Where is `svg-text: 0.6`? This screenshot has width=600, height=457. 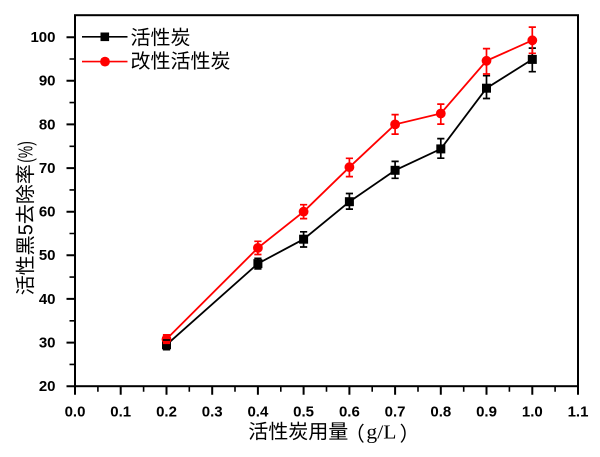
svg-text: 0.6 is located at coordinates (349, 411).